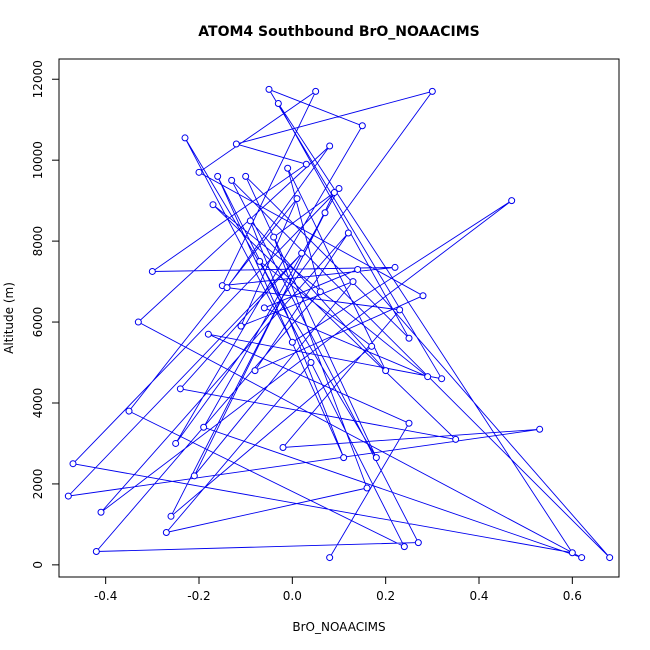  I want to click on y-tick-label: 12000, so click(38, 79).